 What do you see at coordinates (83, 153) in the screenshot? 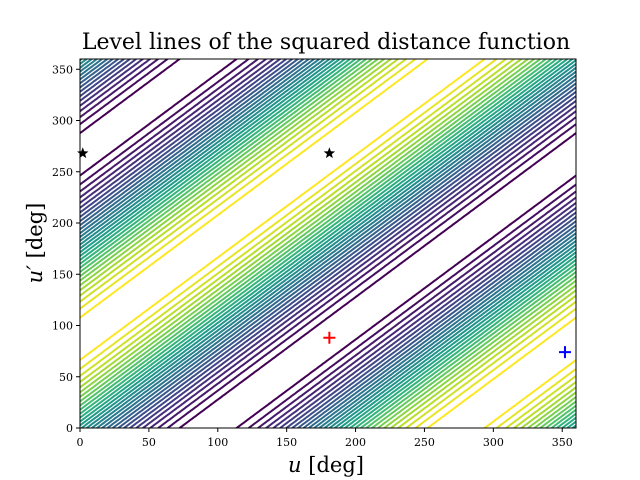
I see `saddle-left-marker` at bounding box center [83, 153].